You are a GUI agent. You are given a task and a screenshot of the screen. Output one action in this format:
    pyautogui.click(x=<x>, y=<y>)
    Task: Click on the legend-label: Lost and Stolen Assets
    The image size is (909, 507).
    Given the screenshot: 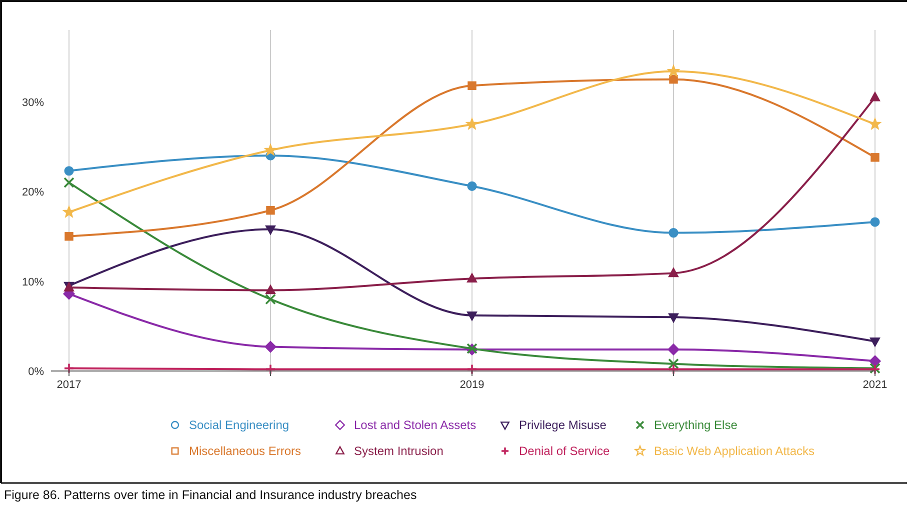 What is the action you would take?
    pyautogui.click(x=415, y=425)
    